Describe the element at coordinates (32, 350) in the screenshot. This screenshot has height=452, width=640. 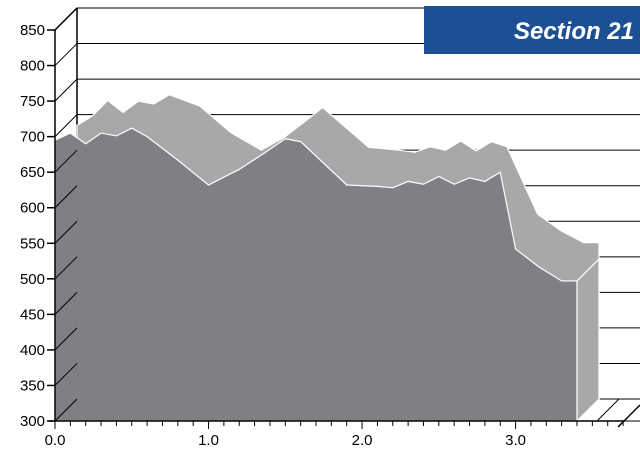
I see `y-tick-label: 400` at that location.